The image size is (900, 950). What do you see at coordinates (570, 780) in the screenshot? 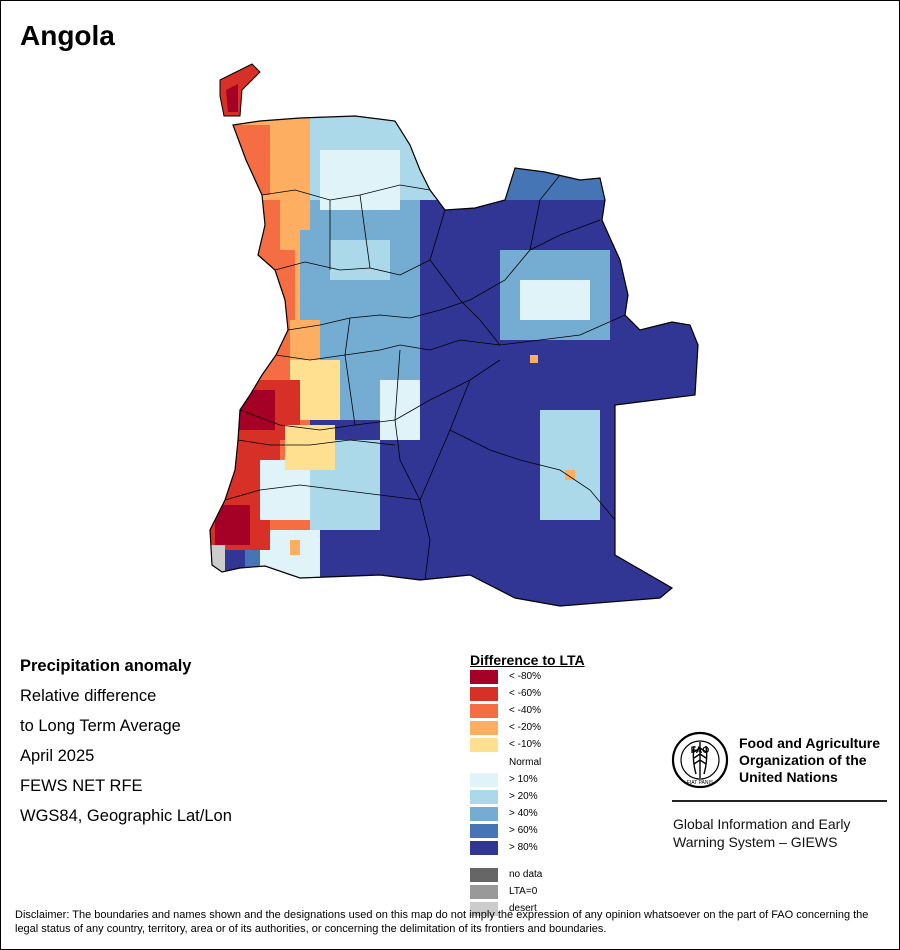
I see `legend-item: > 10%` at bounding box center [570, 780].